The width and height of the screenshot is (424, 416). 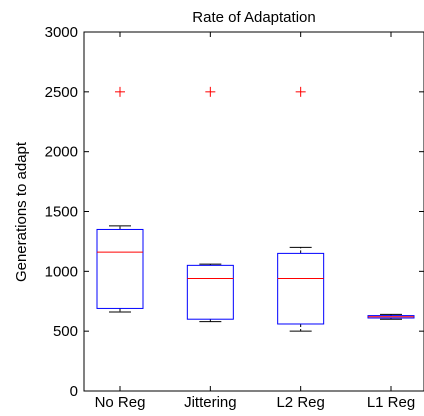 I want to click on x-tick-label: Jittering, so click(x=210, y=402).